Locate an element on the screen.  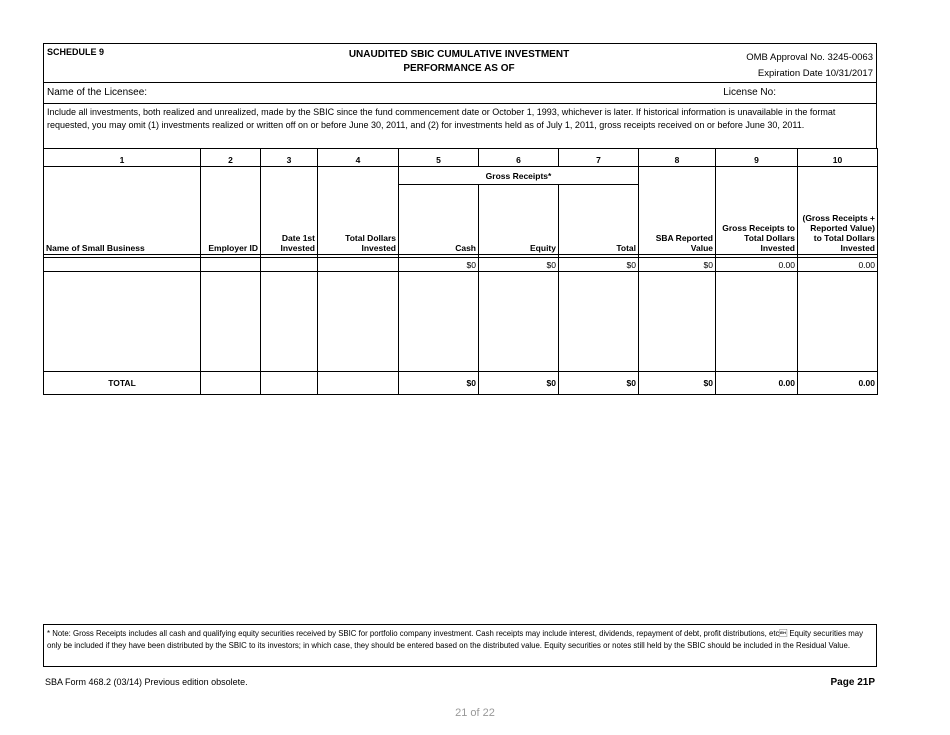
total-sba-value: $0 is located at coordinates (677, 383).